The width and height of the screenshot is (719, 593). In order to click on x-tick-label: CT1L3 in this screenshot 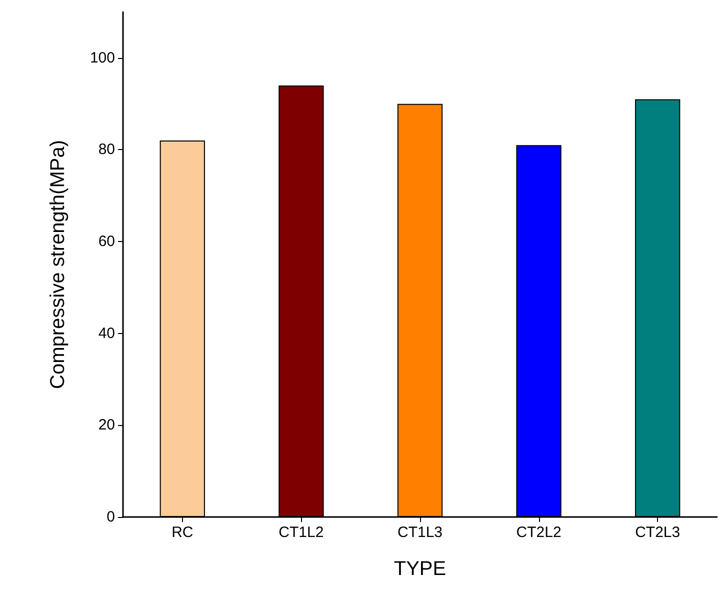, I will do `click(420, 532)`.